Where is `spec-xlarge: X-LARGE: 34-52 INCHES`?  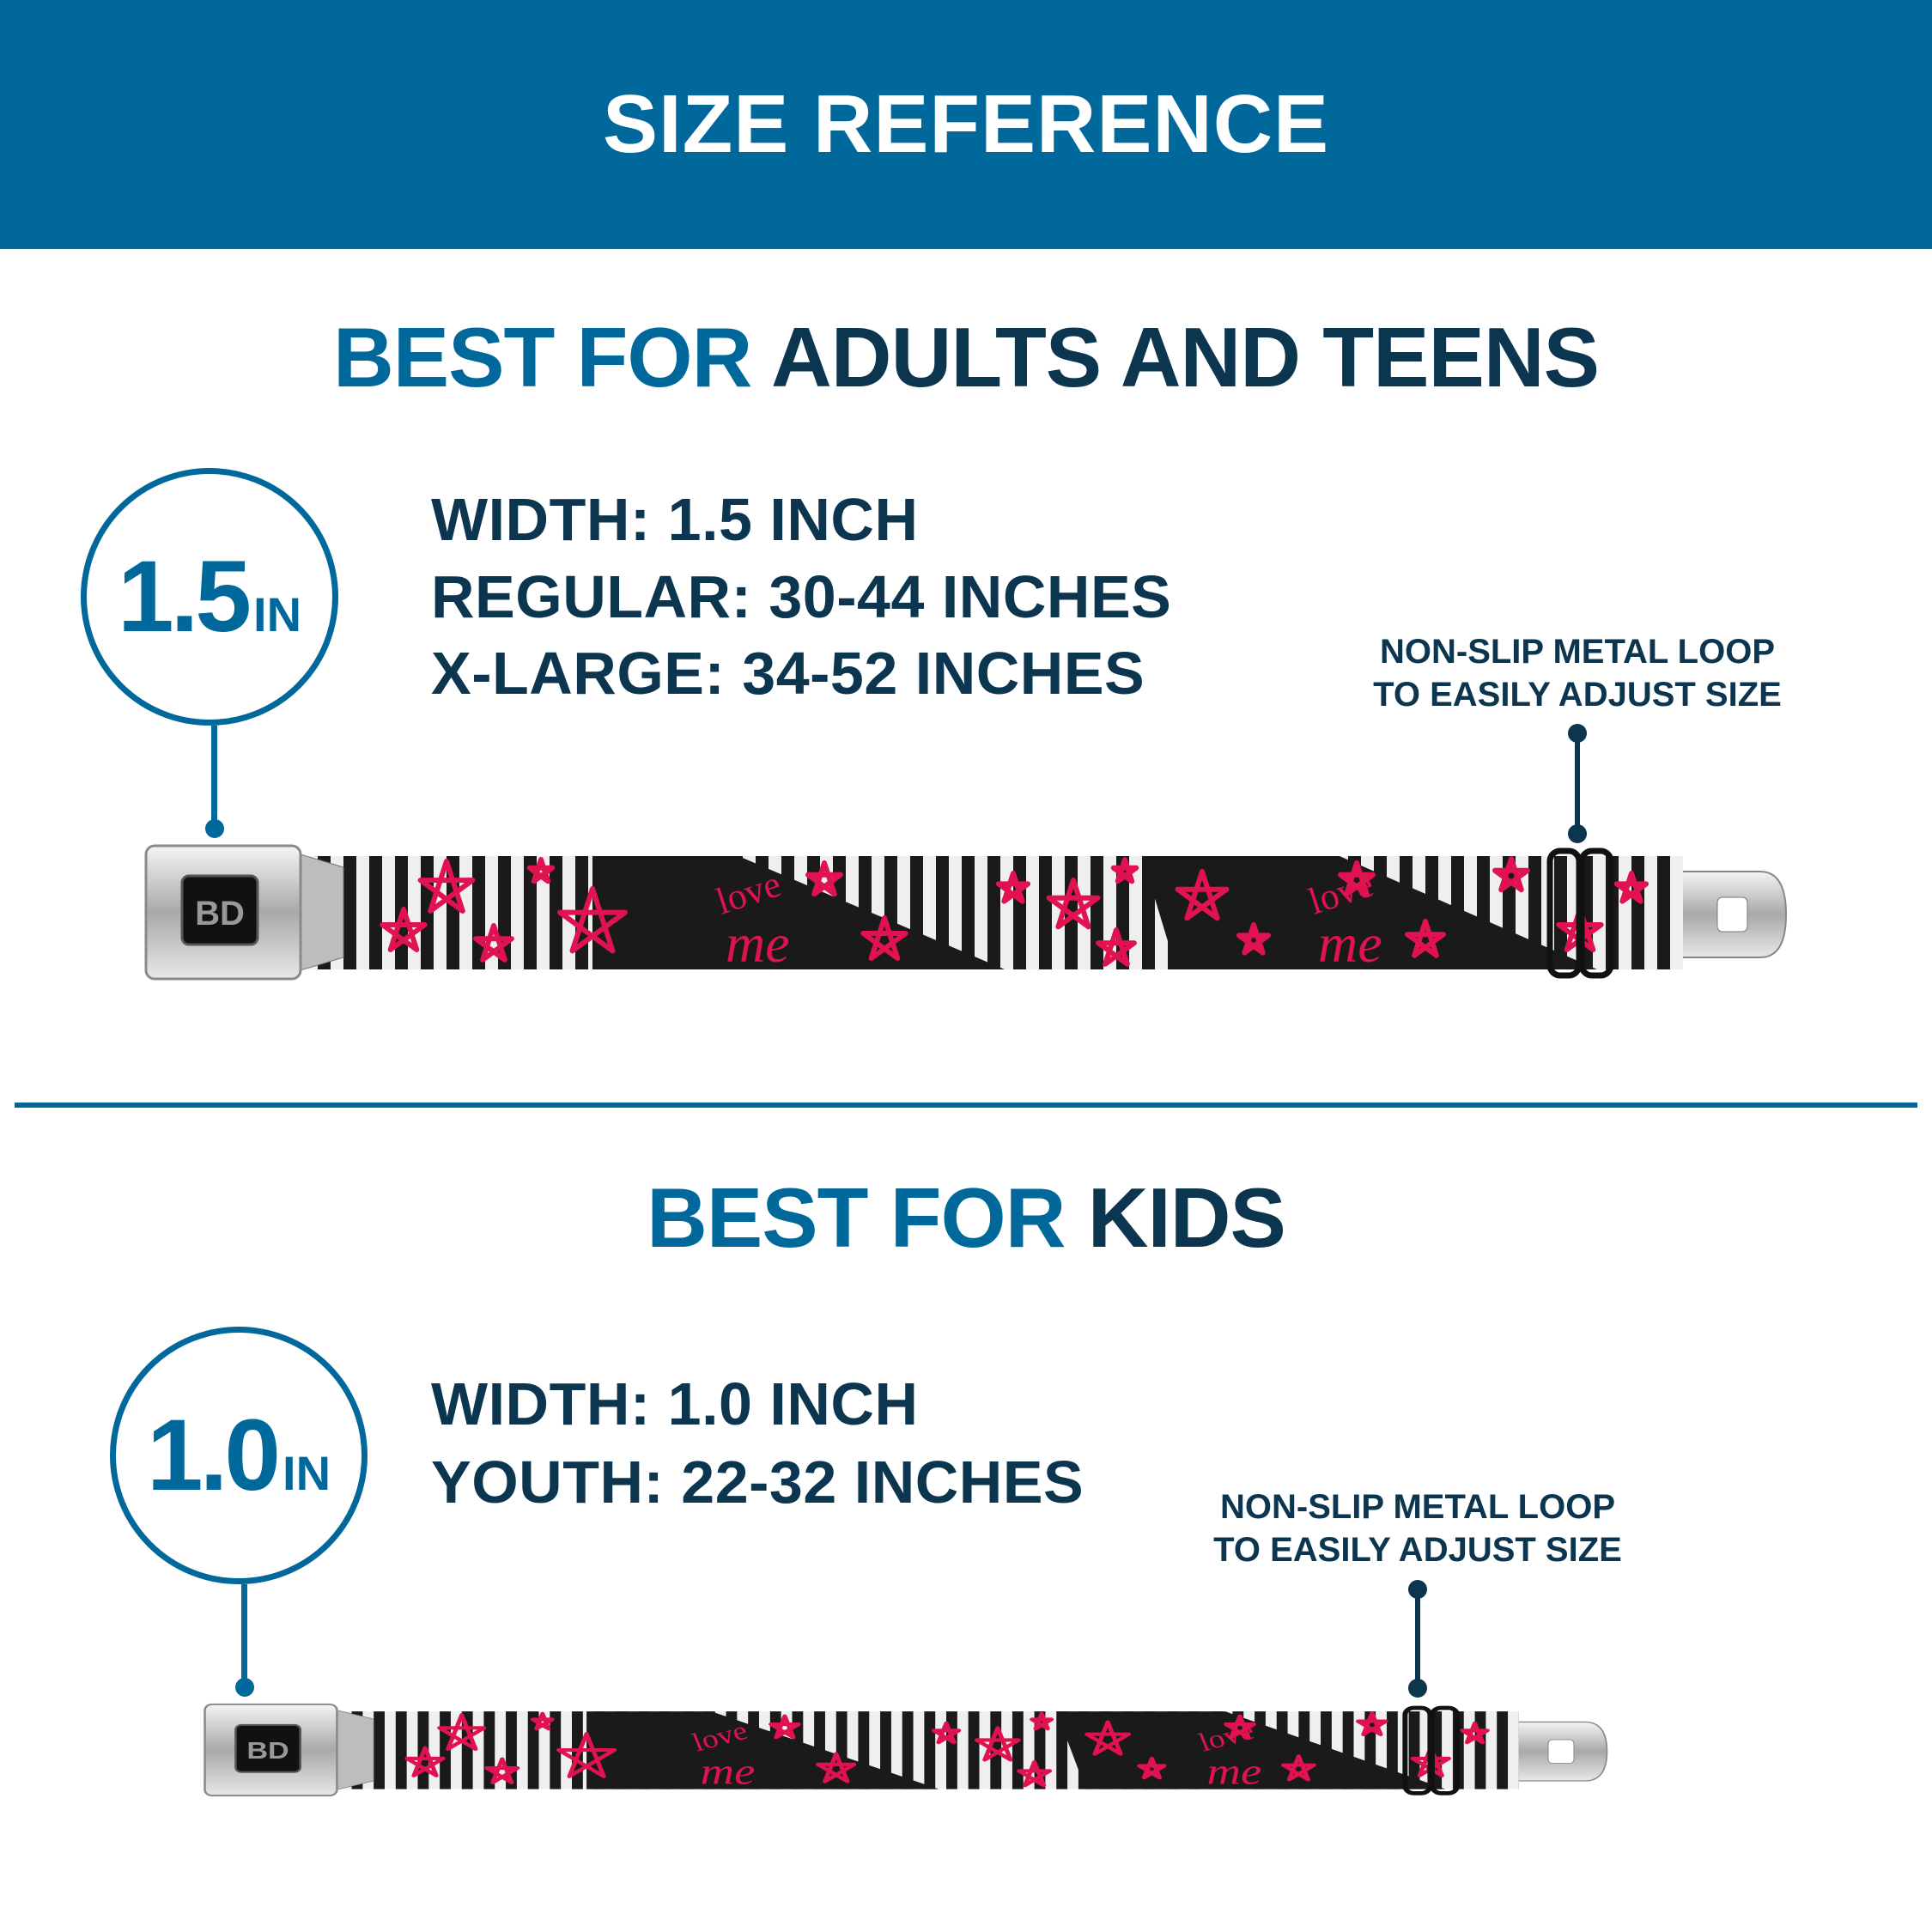 spec-xlarge: X-LARGE: 34-52 INCHES is located at coordinates (788, 673).